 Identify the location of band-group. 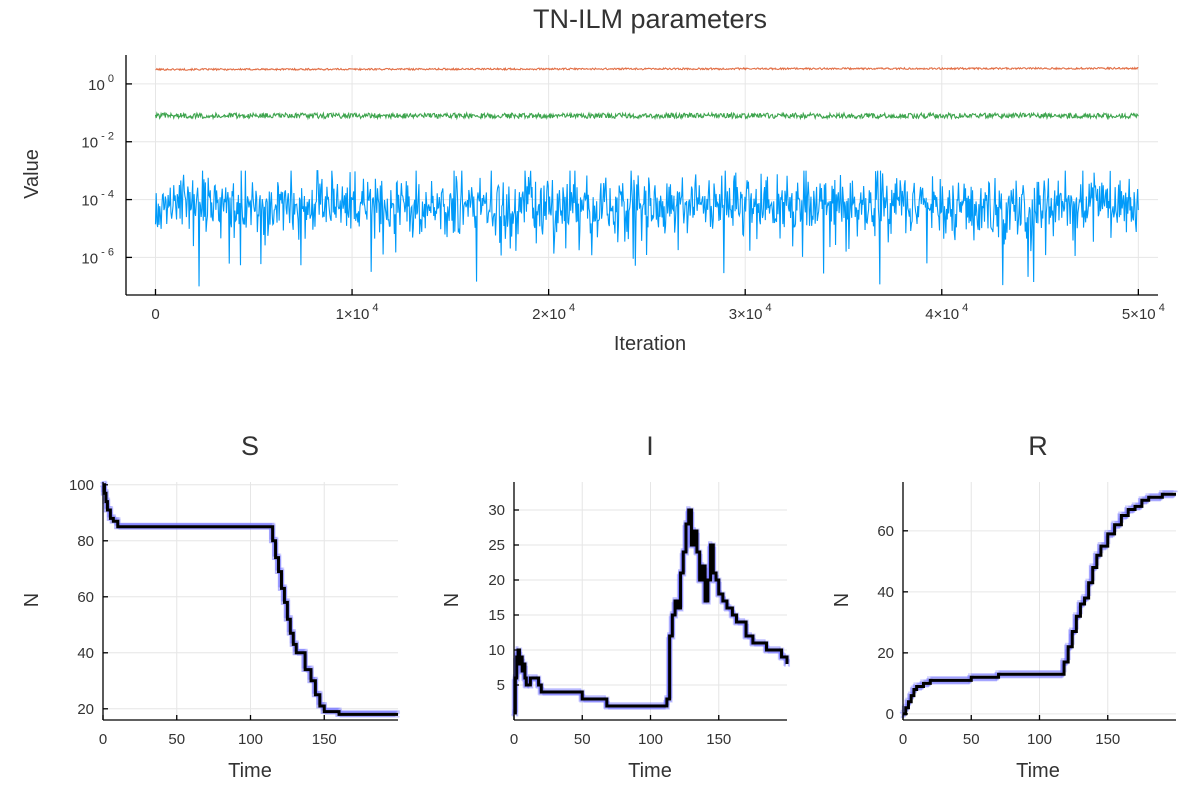
(1038, 604).